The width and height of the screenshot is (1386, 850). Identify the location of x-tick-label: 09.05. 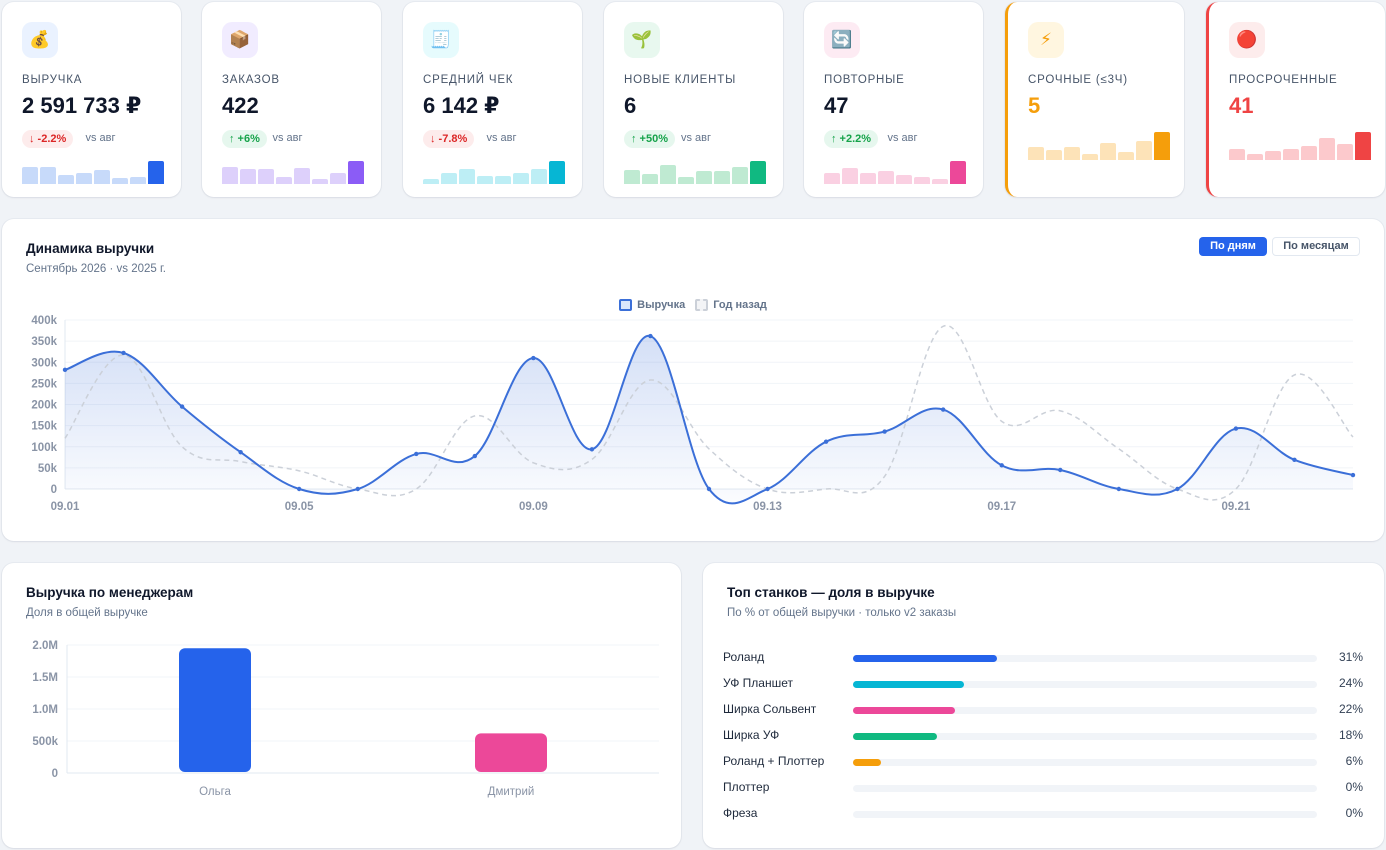
(299, 507).